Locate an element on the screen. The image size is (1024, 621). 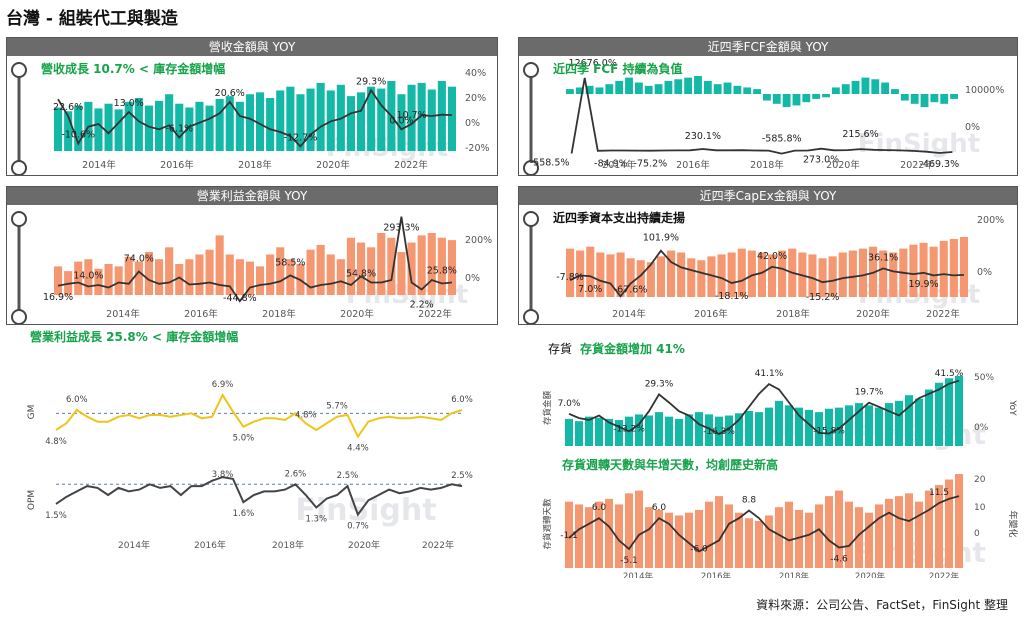
data-label: 273.0% is located at coordinates (821, 160).